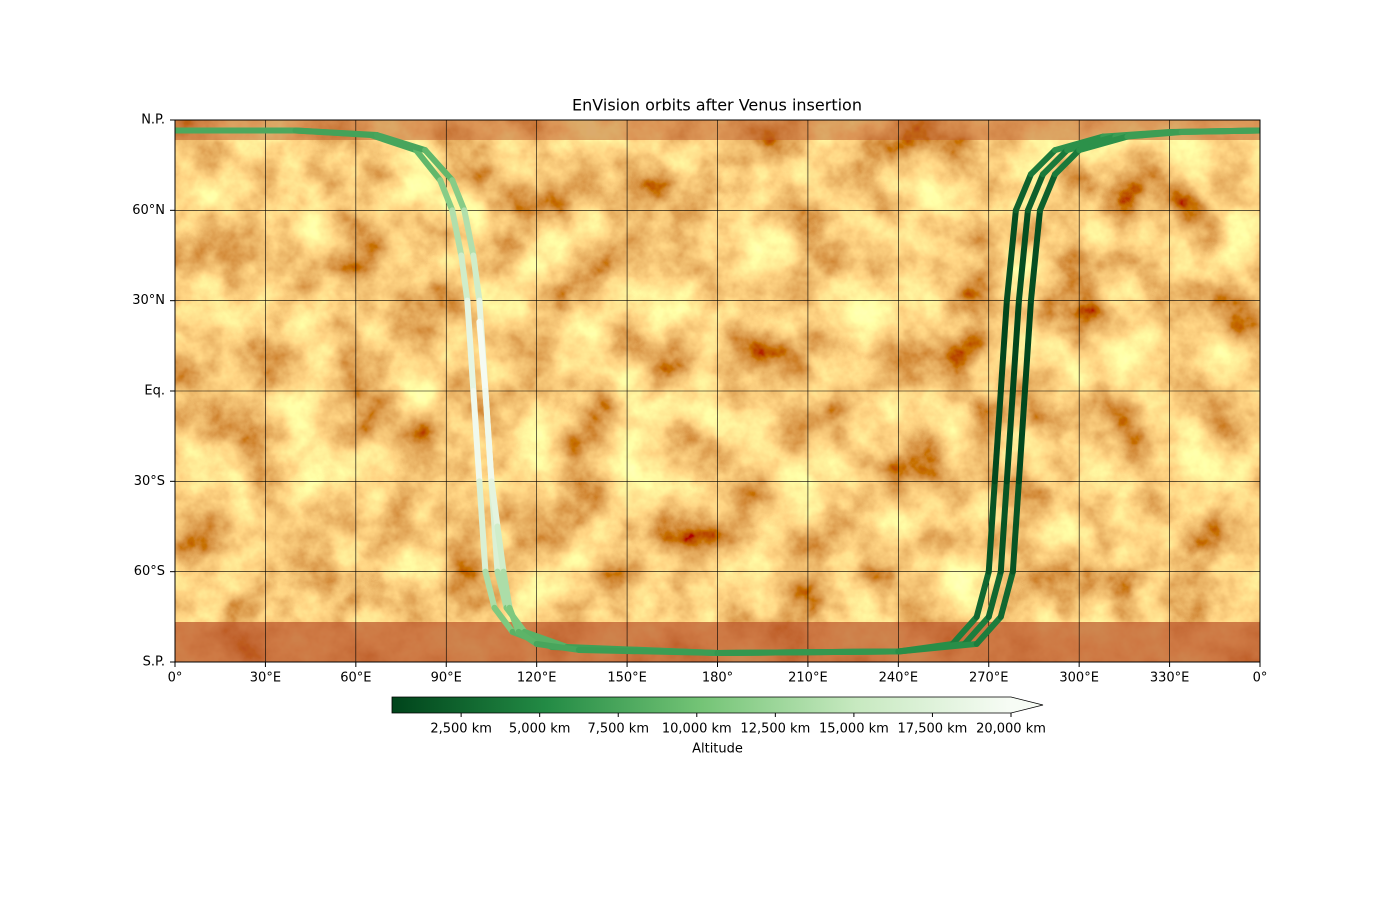  Describe the element at coordinates (1079, 678) in the screenshot. I see `x-tick-label: 300°E` at that location.